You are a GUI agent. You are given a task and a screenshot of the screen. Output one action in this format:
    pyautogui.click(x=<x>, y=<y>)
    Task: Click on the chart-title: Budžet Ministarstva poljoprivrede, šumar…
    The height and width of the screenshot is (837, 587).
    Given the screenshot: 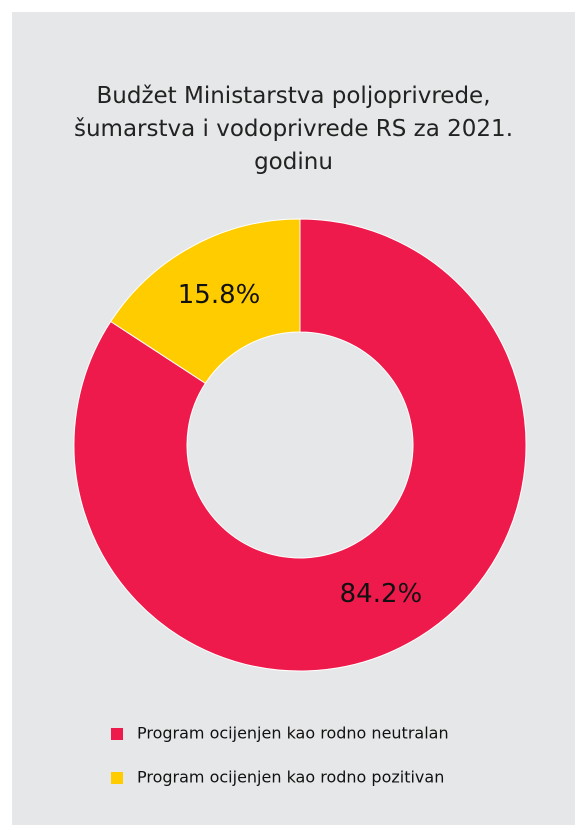 What is the action you would take?
    pyautogui.click(x=293, y=129)
    